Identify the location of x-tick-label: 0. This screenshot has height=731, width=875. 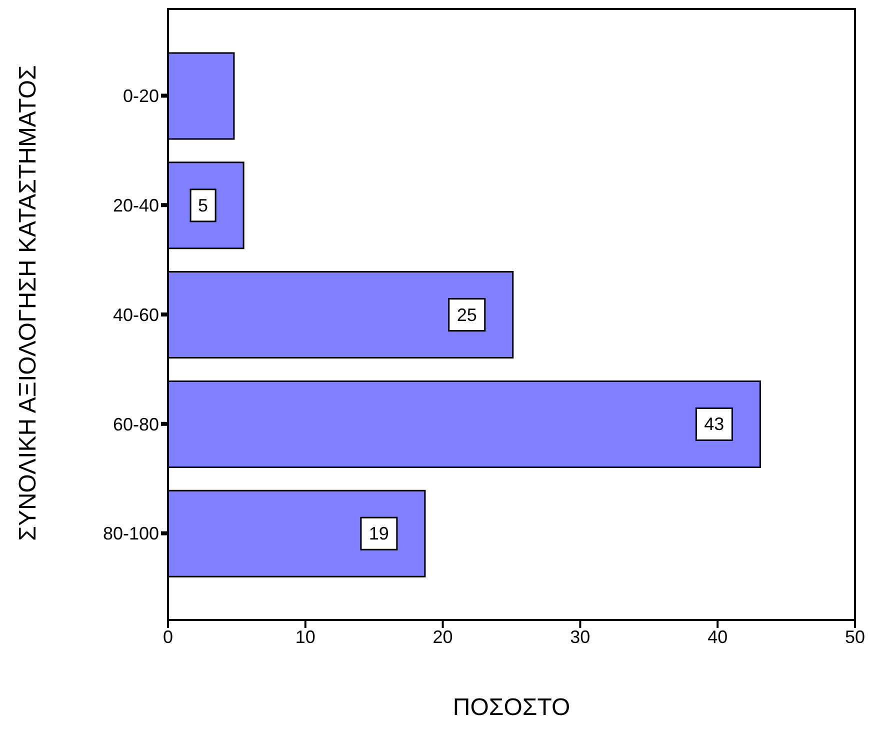
(168, 636).